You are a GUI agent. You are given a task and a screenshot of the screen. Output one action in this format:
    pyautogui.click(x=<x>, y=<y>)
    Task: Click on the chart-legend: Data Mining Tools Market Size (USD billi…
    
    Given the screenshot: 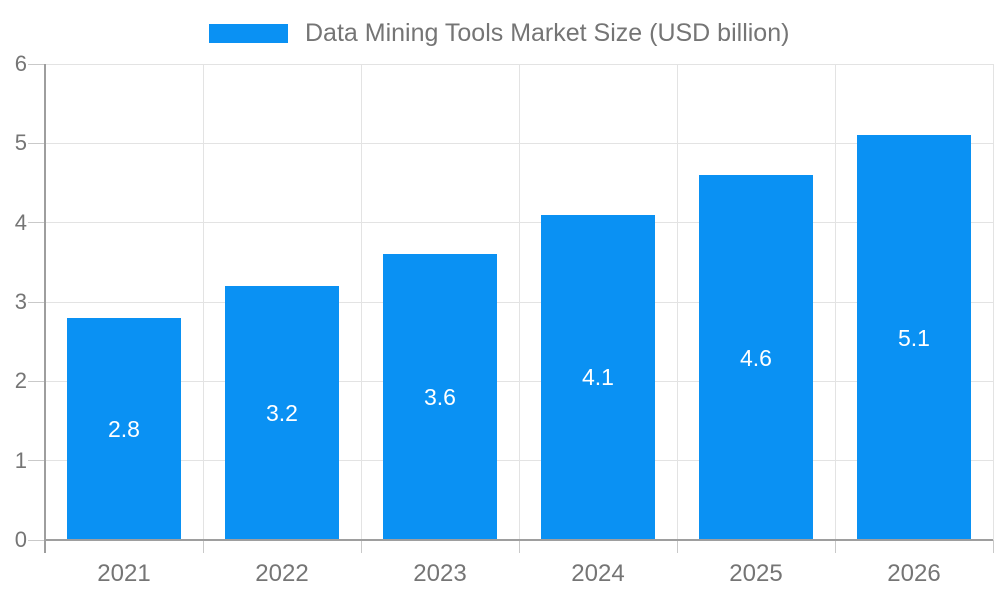 What is the action you would take?
    pyautogui.click(x=499, y=33)
    